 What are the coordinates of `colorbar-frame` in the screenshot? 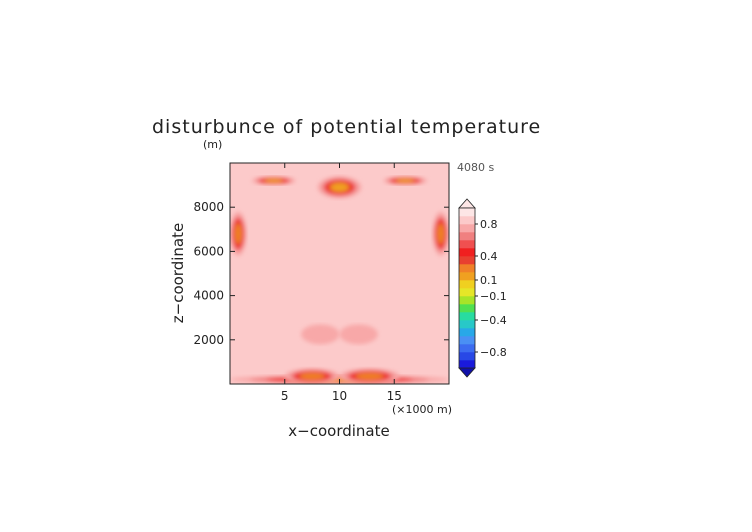 It's located at (467, 288).